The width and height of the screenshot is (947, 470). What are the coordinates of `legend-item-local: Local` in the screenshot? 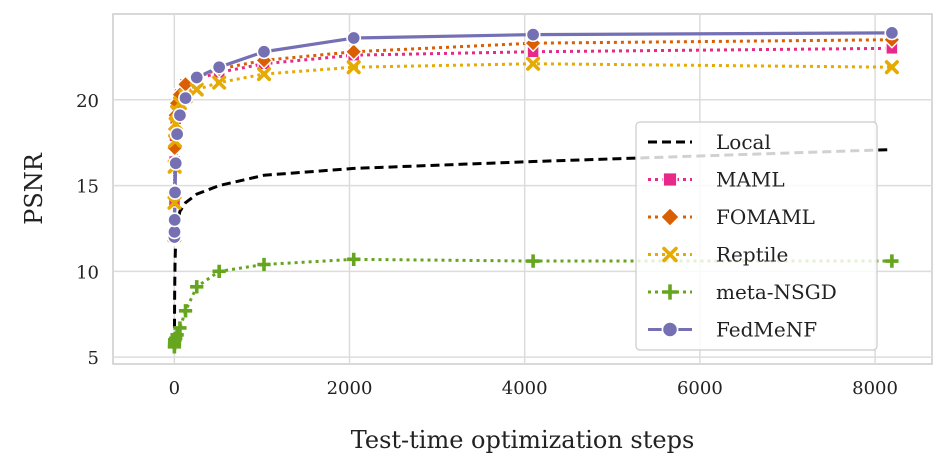 It's located at (709, 142).